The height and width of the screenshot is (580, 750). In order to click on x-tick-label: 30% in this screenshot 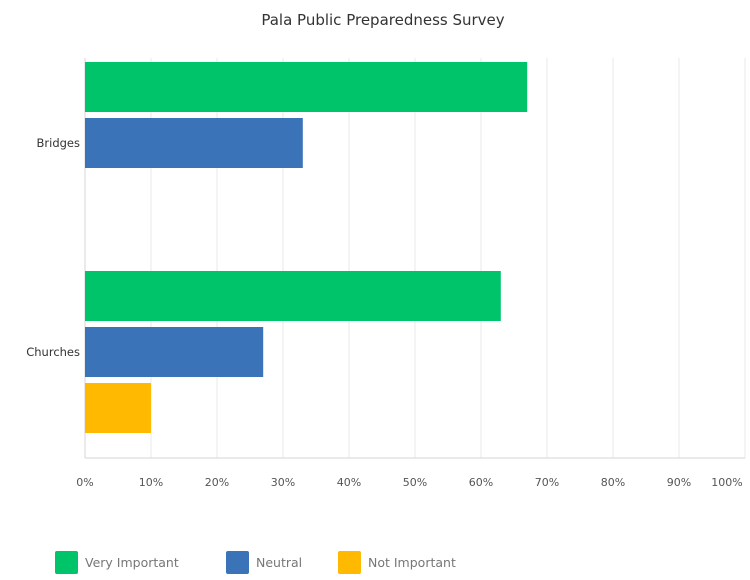, I will do `click(283, 482)`.